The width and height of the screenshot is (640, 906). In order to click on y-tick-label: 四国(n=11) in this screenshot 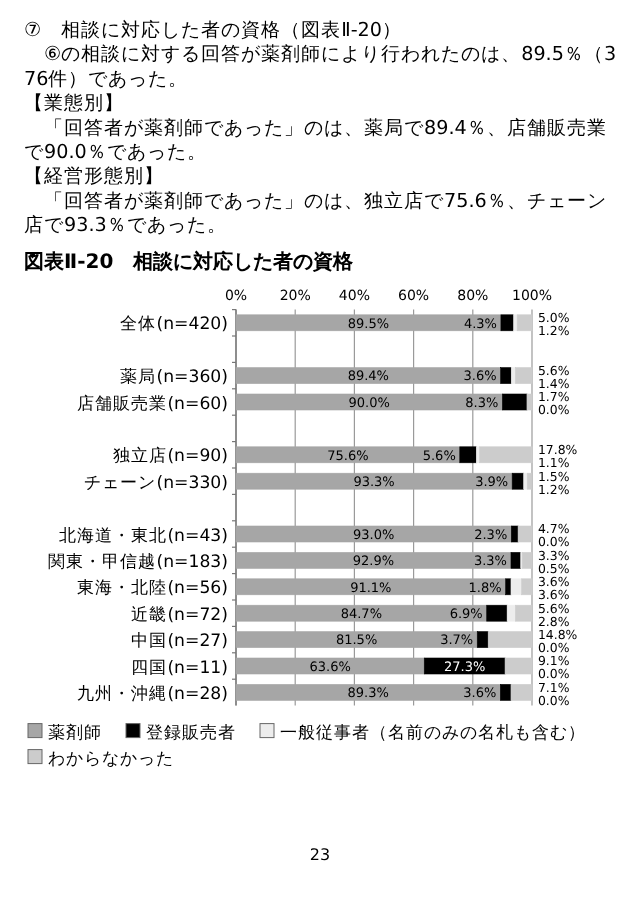, I will do `click(179, 668)`.